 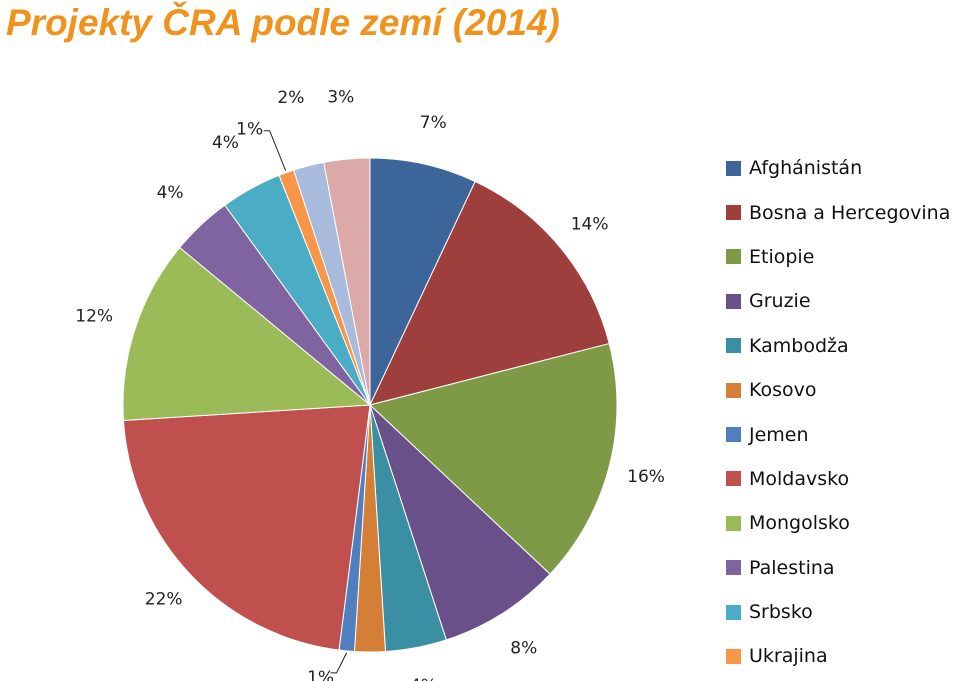 I want to click on legend-item: Moldavsko, so click(x=838, y=479).